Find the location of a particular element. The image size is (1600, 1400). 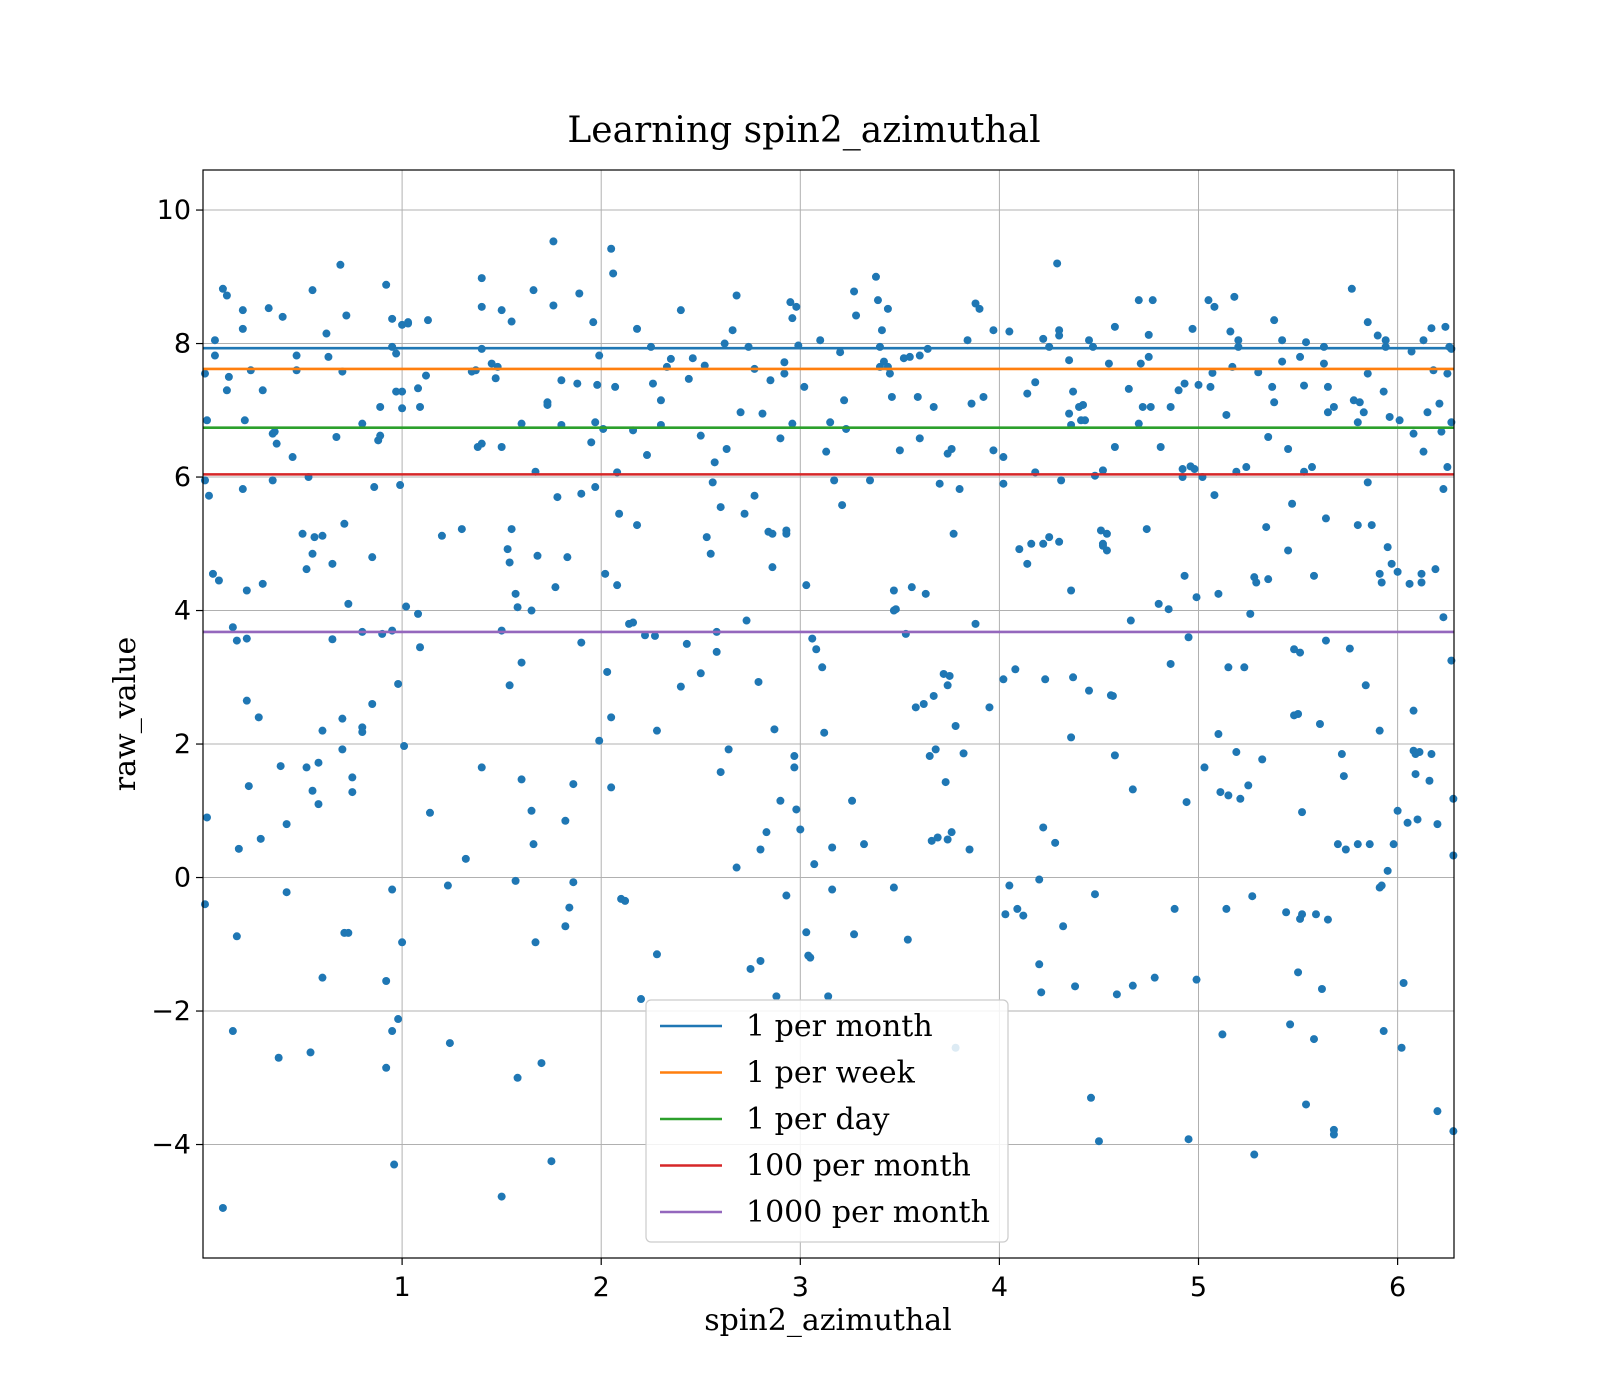

legend-label: 100 per month is located at coordinates (858, 1166).